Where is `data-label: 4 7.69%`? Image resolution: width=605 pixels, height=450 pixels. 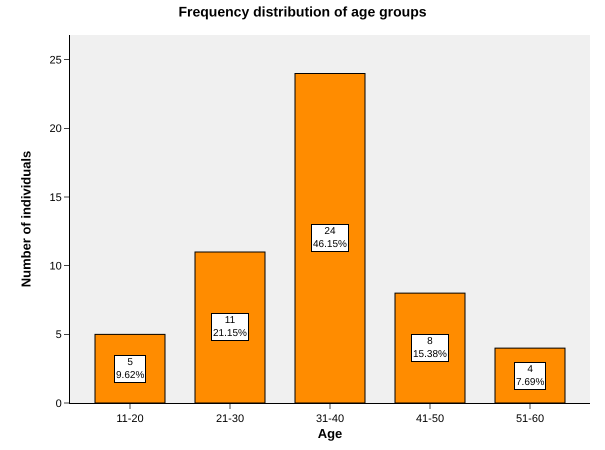 data-label: 4 7.69% is located at coordinates (530, 376).